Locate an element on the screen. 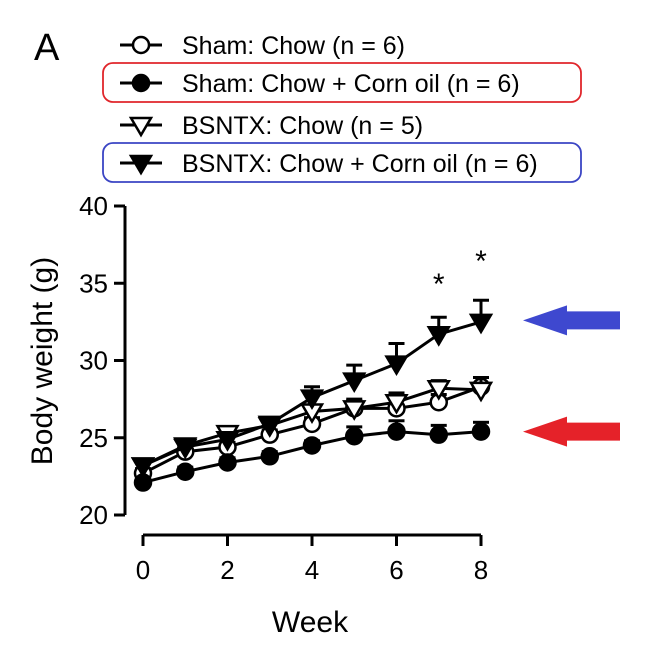  legend-label: Sham: Chow (n = 6) is located at coordinates (293, 46).